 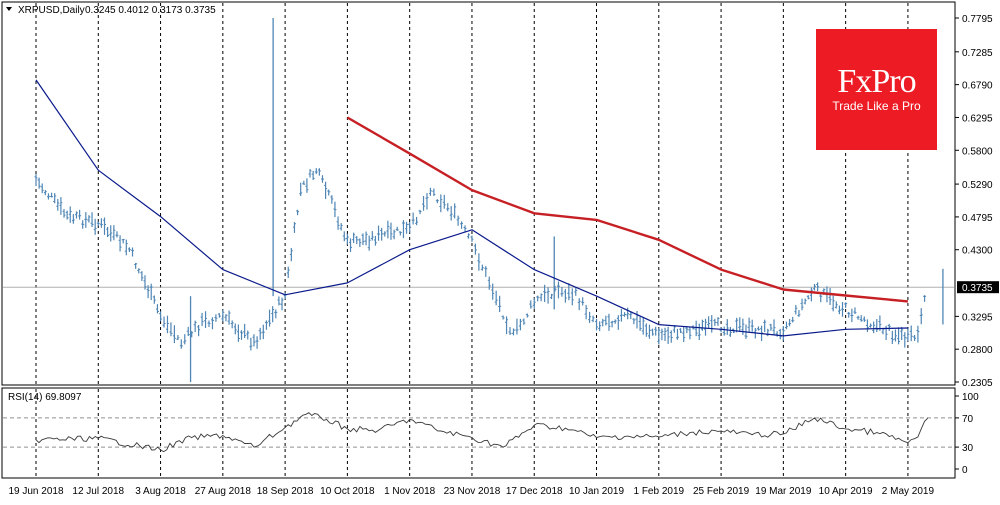 I want to click on rsi-indicator, so click(x=482, y=432).